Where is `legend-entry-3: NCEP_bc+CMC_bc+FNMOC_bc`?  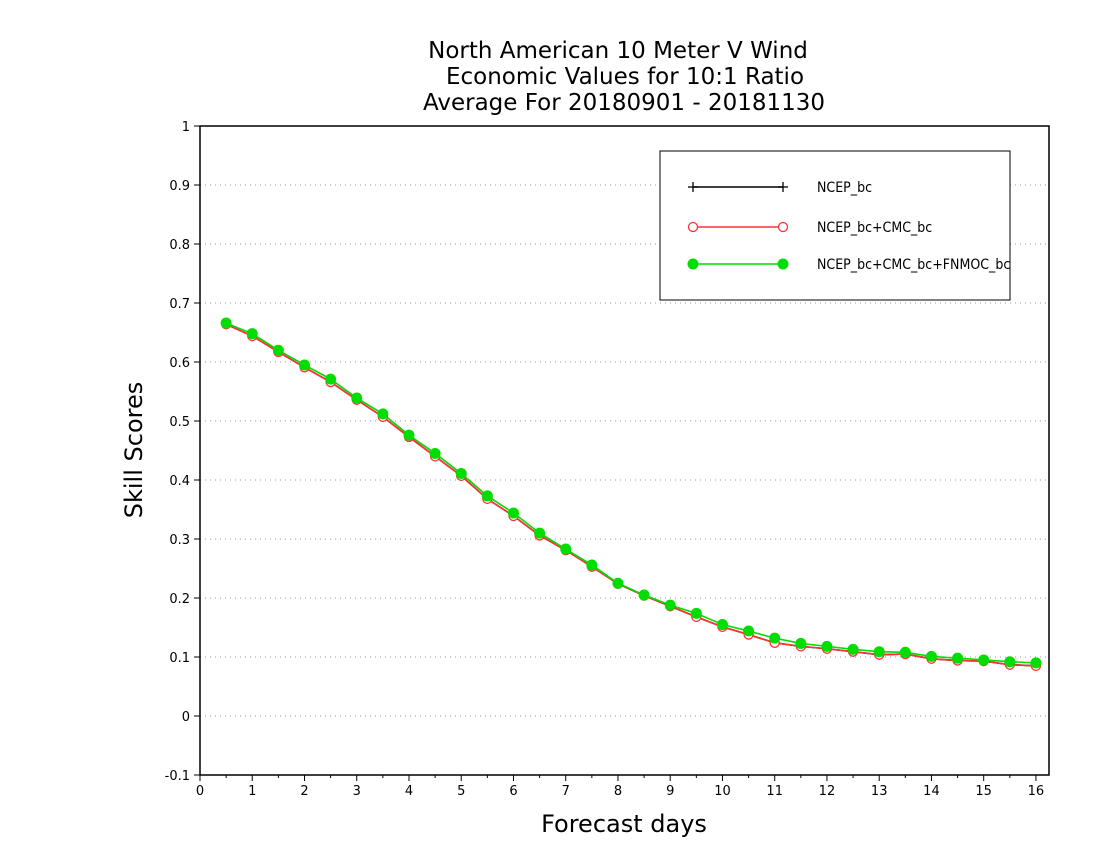
legend-entry-3: NCEP_bc+CMC_bc+FNMOC_bc is located at coordinates (848, 265).